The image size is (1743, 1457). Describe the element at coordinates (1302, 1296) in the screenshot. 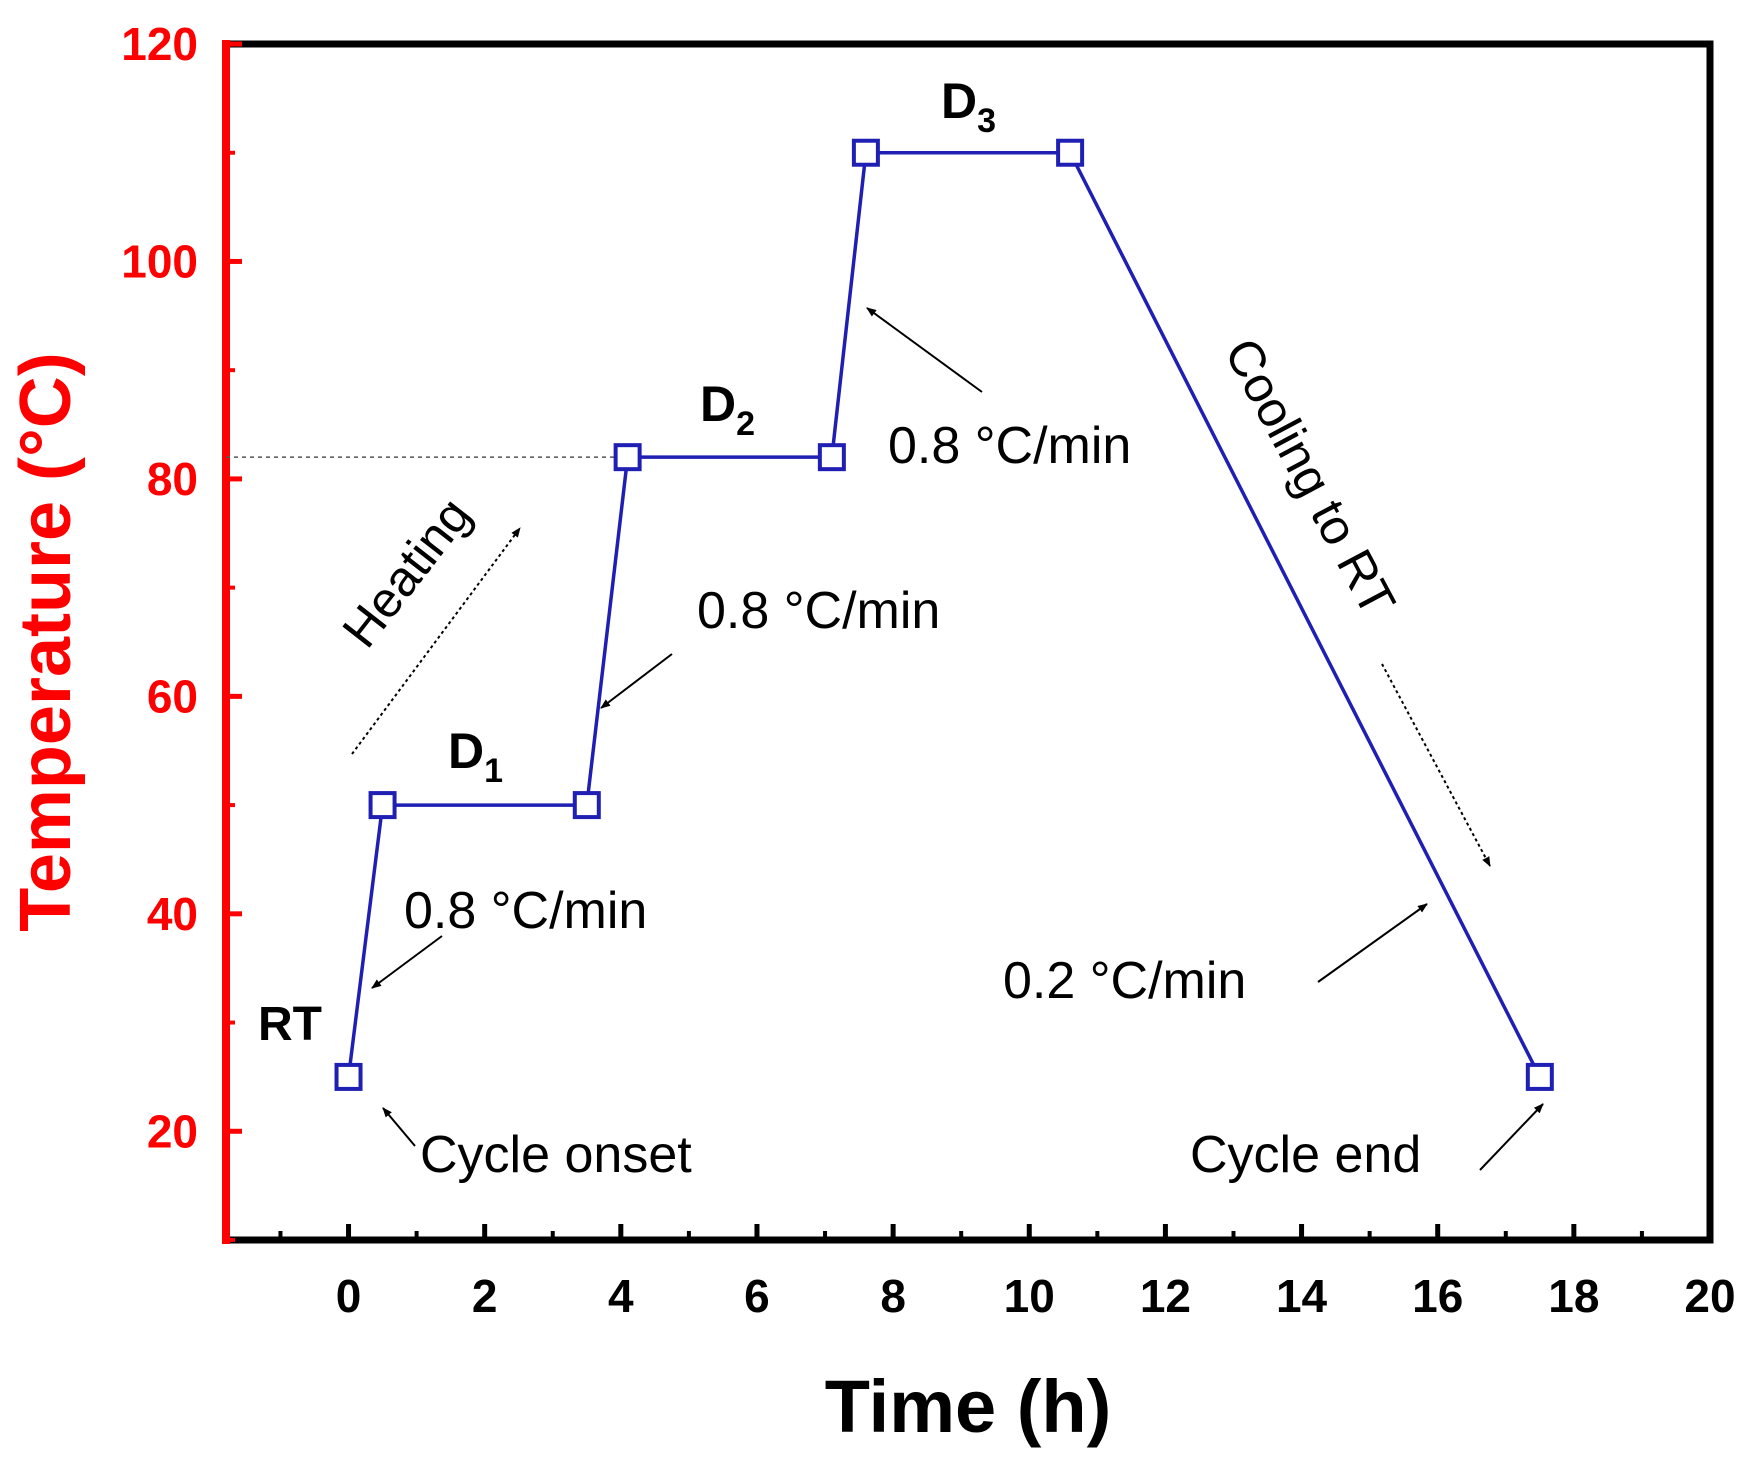

I see `x-tick-label: 14` at that location.